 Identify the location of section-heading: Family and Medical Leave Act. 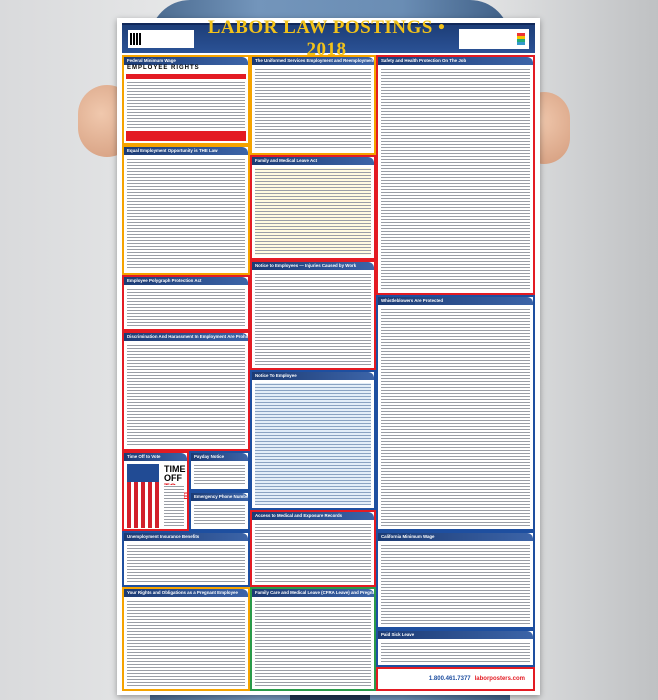
(313, 161).